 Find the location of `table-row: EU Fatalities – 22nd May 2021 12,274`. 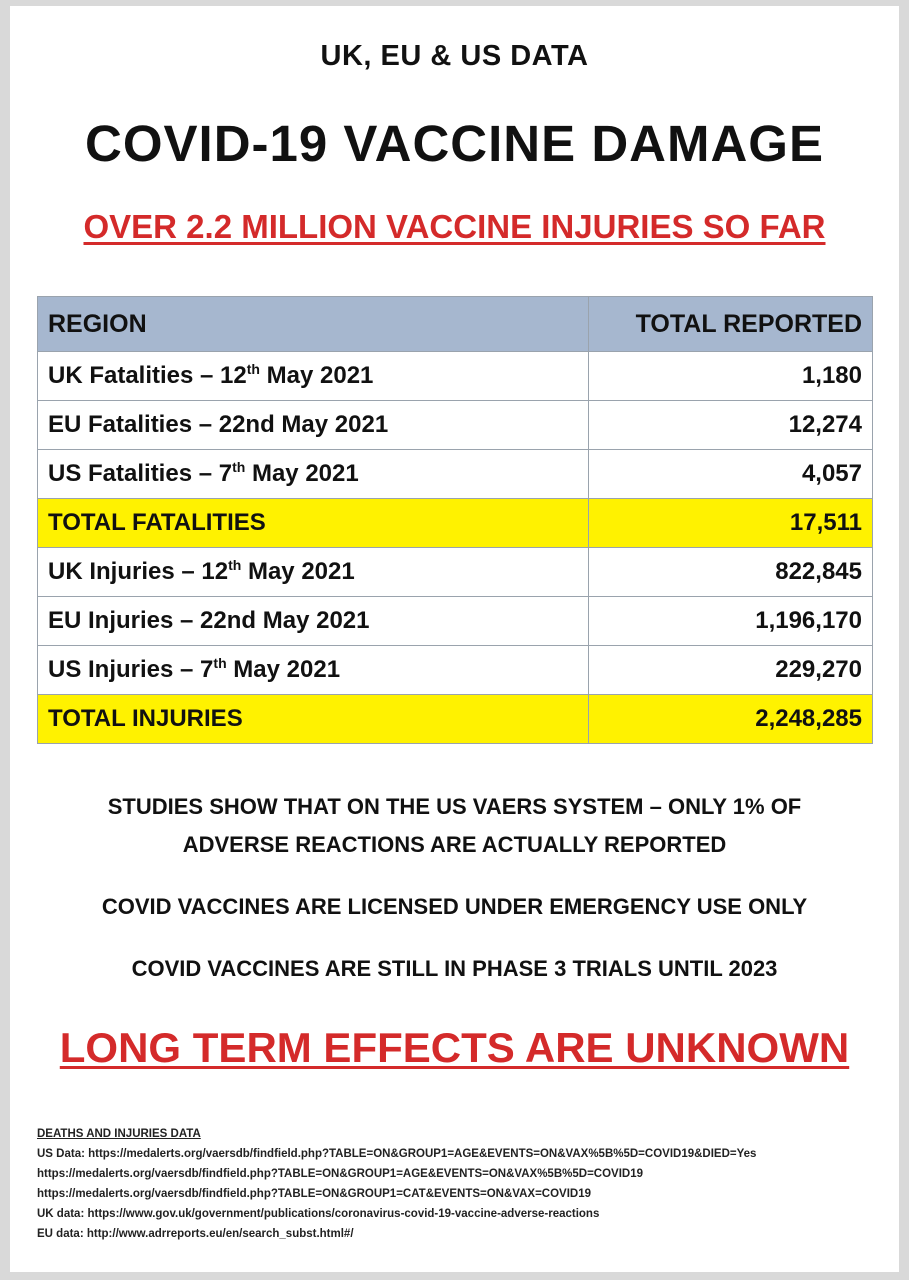

table-row: EU Fatalities – 22nd May 2021 12,274 is located at coordinates (455, 425).